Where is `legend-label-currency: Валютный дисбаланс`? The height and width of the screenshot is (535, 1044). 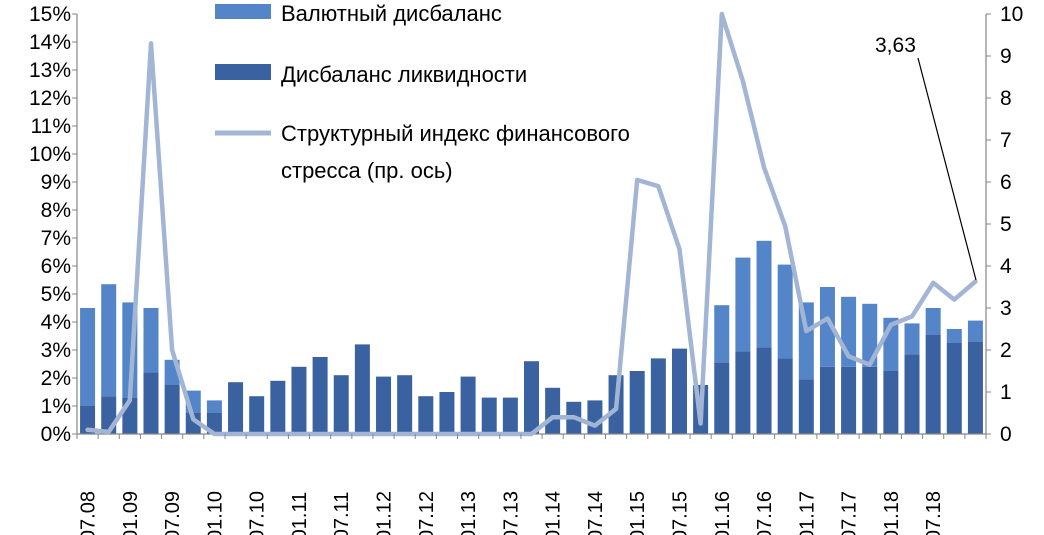
legend-label-currency: Валютный дисбаланс is located at coordinates (391, 13).